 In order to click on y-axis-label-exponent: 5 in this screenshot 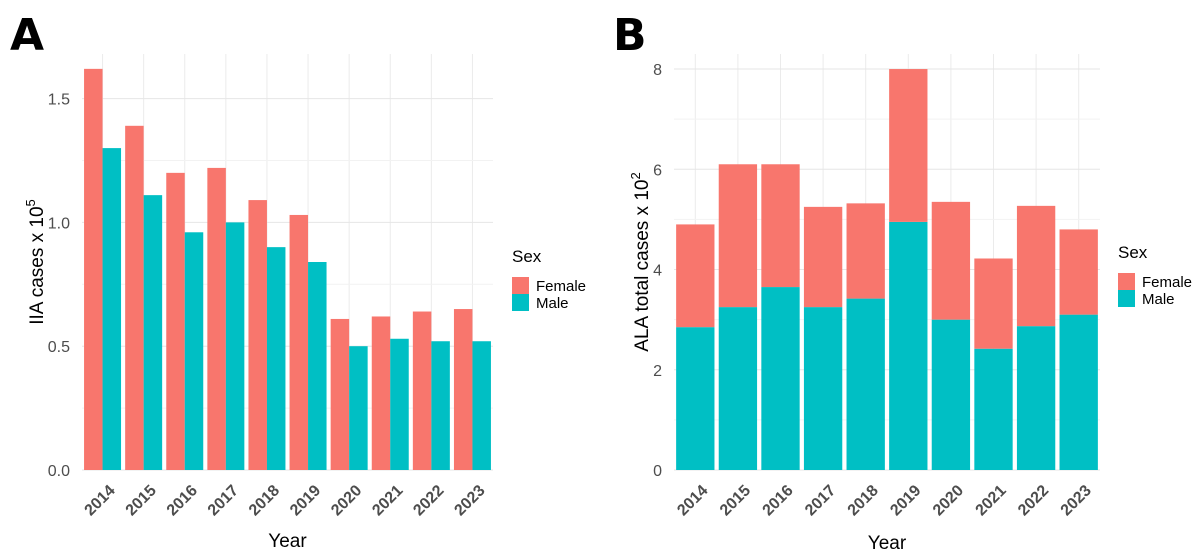, I will do `click(30, 202)`.